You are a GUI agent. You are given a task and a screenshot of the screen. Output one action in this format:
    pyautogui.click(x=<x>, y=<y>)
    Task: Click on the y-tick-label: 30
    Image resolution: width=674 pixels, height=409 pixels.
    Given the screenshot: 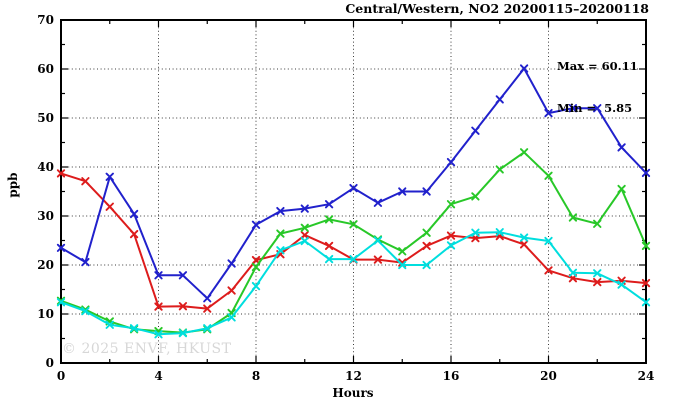 What is the action you would take?
    pyautogui.click(x=45, y=216)
    